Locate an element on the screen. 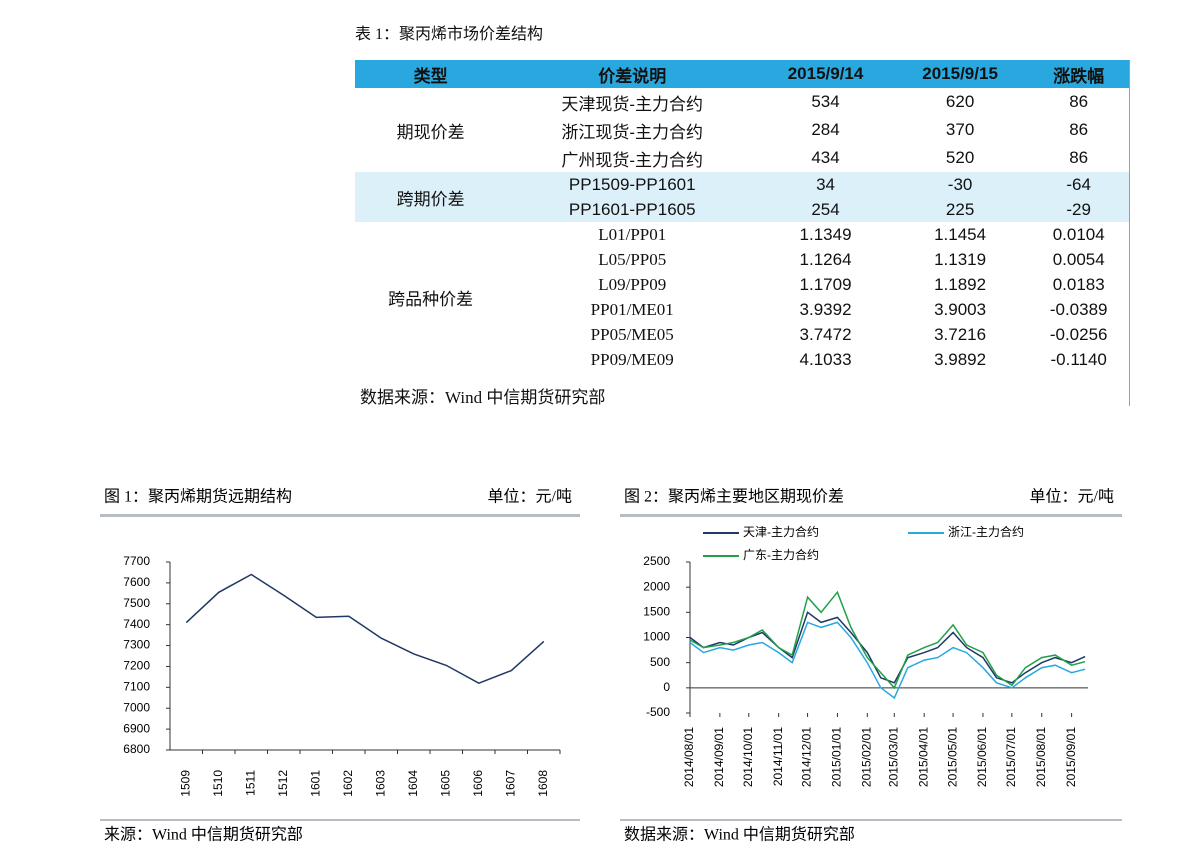 The image size is (1191, 864). y-tick-label: 1000 is located at coordinates (656, 637).